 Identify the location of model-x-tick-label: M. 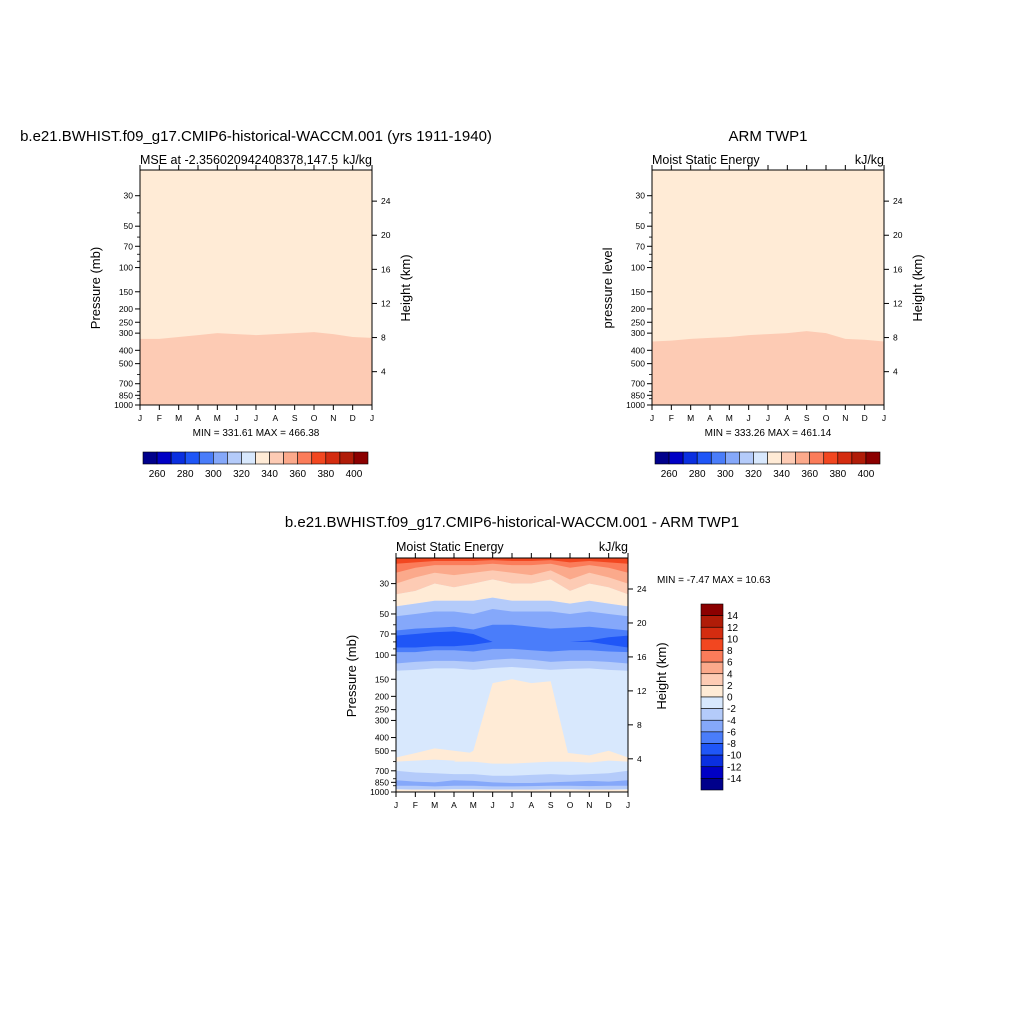
(217, 418).